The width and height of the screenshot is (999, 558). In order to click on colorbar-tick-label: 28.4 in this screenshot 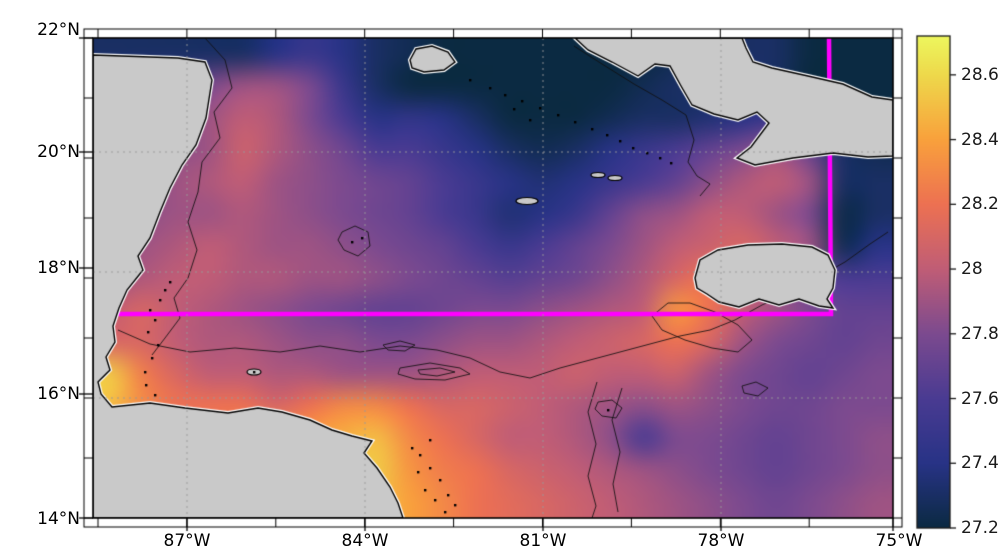, I will do `click(980, 139)`.